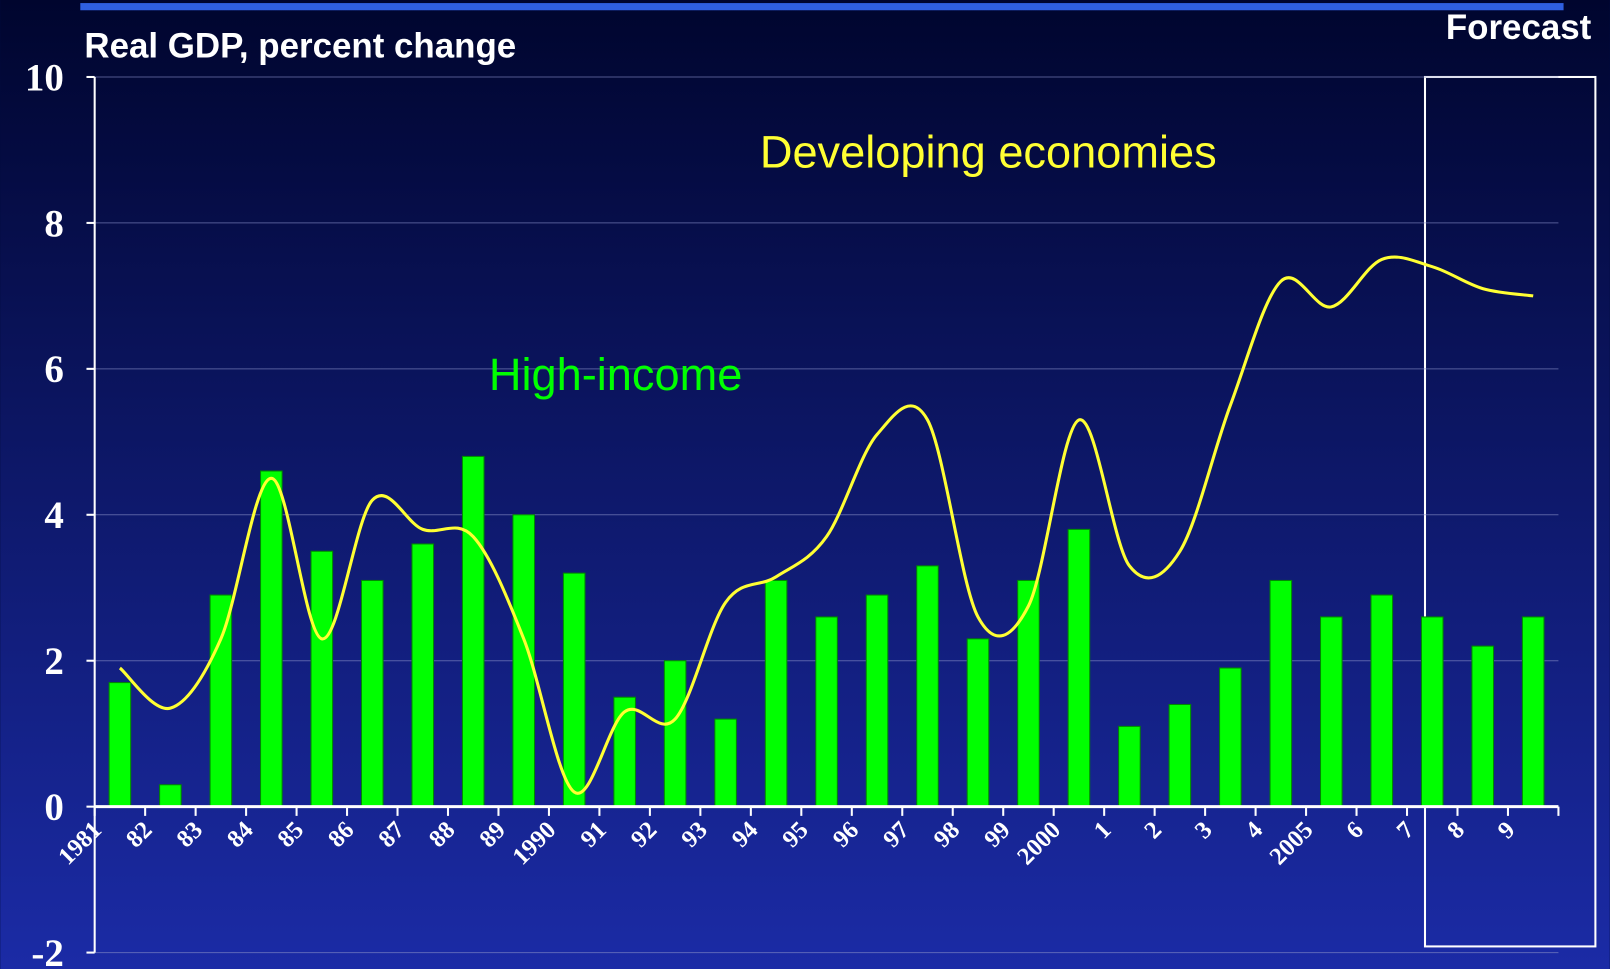 Image resolution: width=1610 pixels, height=969 pixels. Describe the element at coordinates (54, 515) in the screenshot. I see `y-tick-label: 4` at that location.